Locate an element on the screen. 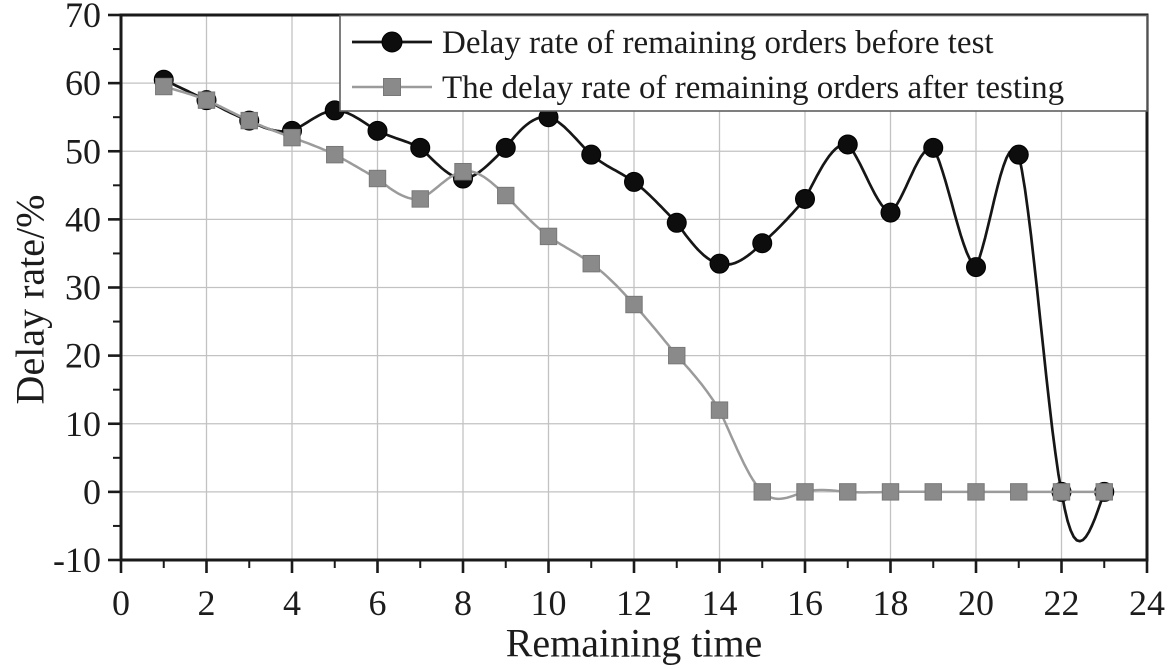  x-tick-label: 24 is located at coordinates (1147, 603).